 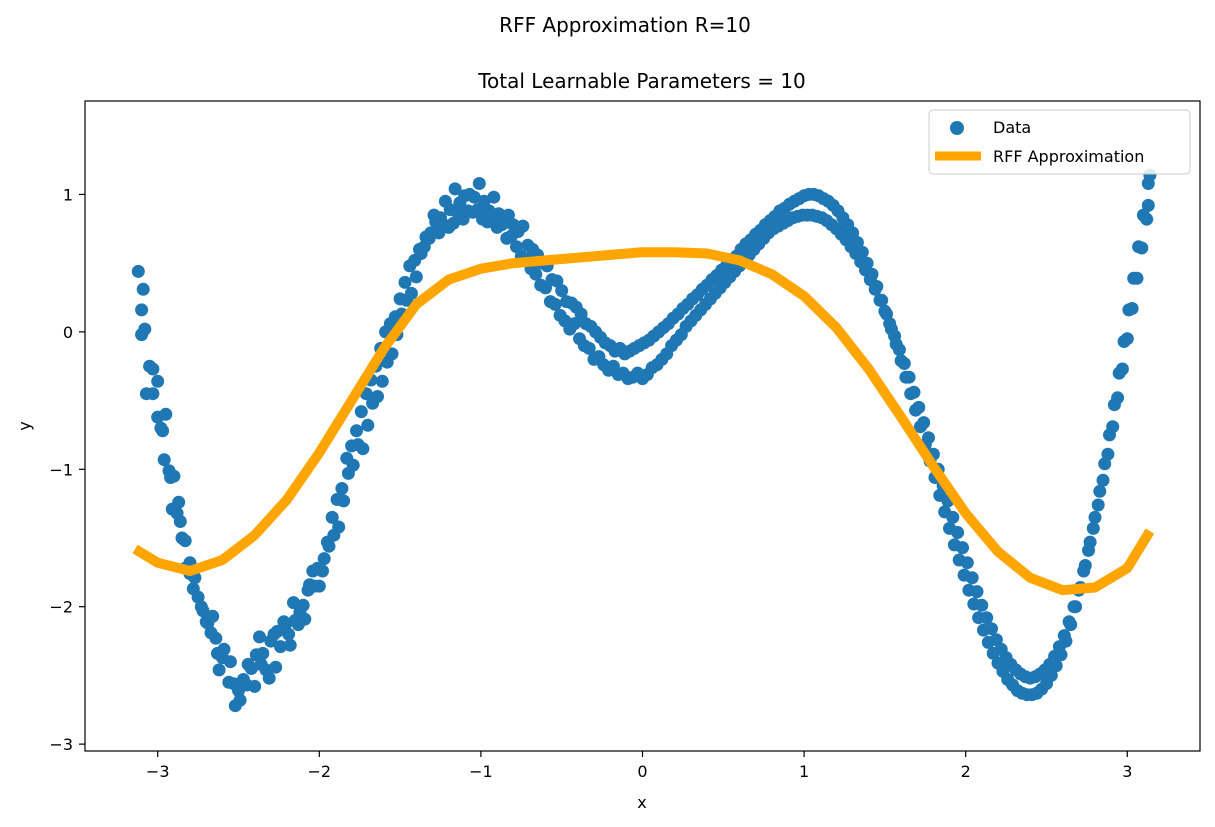 What do you see at coordinates (61, 469) in the screenshot?
I see `y-tick-label: −1` at bounding box center [61, 469].